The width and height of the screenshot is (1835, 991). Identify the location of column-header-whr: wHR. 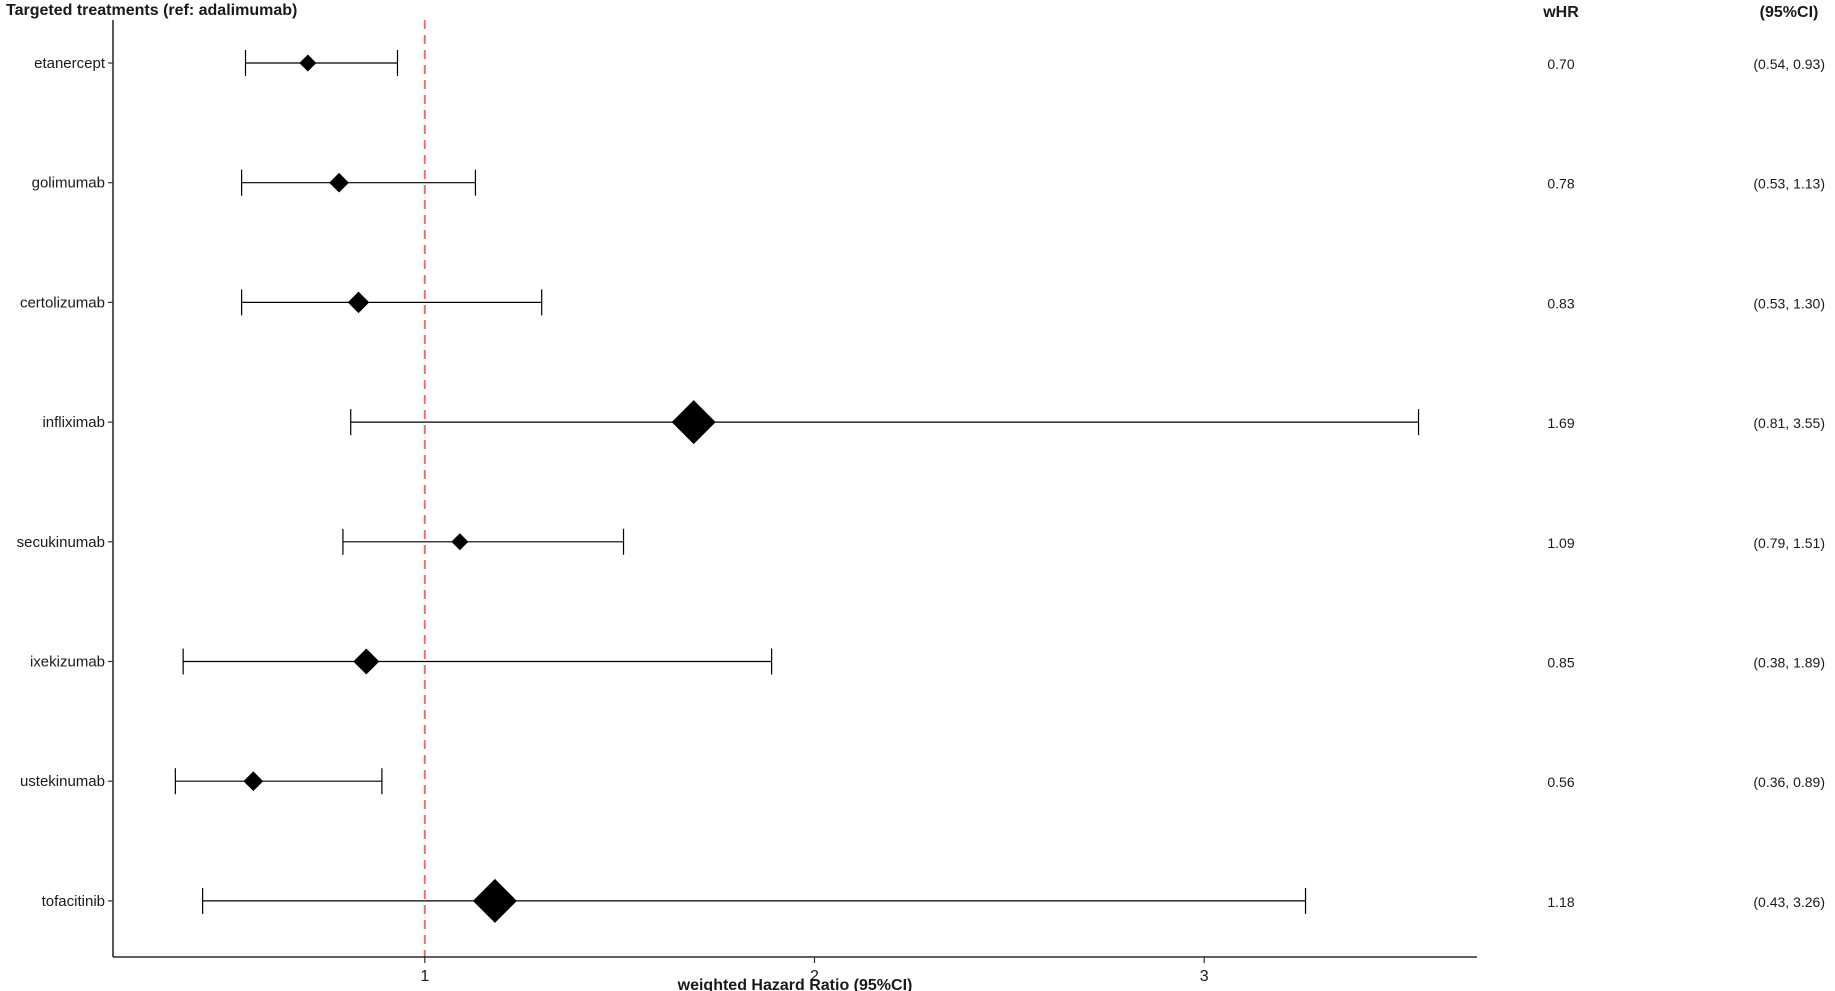
(1560, 12).